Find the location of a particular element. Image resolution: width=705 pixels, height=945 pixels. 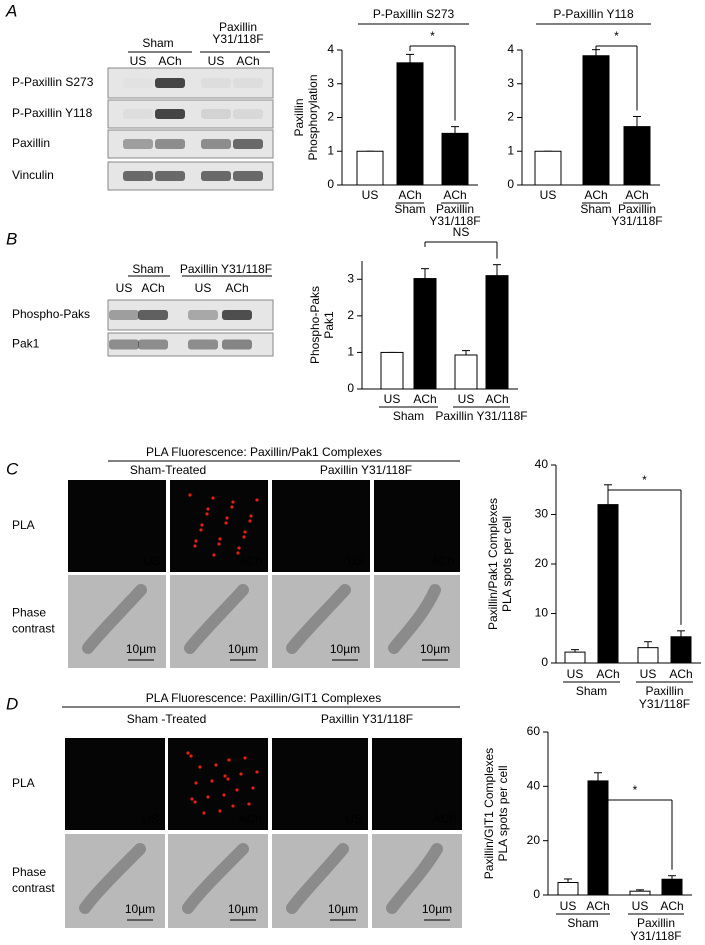

y-axis-label: Paxillin/Pak1 Complexes is located at coordinates (493, 564).